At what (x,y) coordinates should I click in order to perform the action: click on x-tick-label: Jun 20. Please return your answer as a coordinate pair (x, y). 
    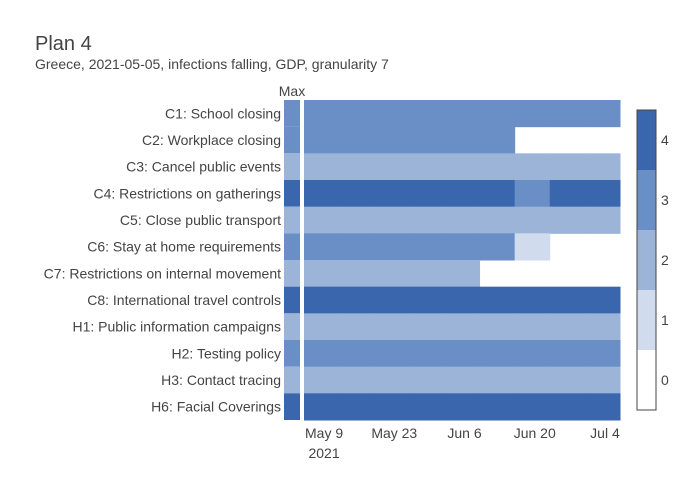
    Looking at the image, I should click on (535, 433).